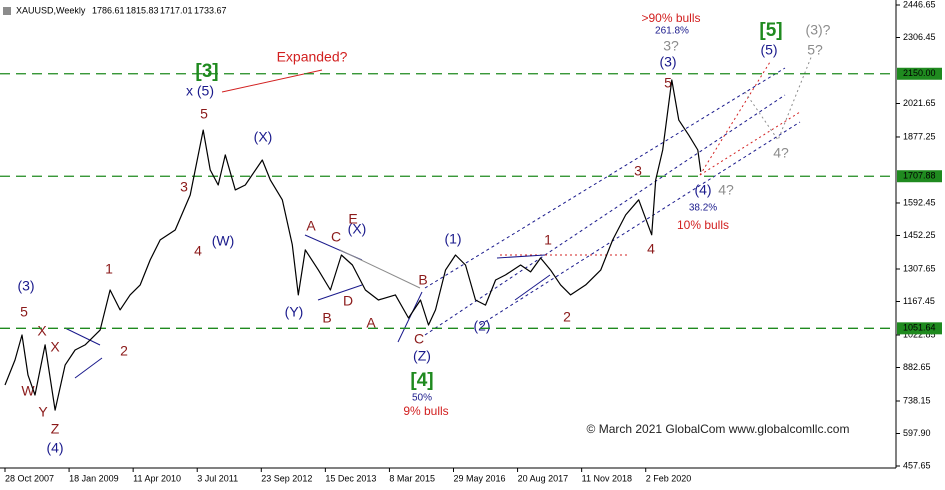 The height and width of the screenshot is (490, 945). Describe the element at coordinates (312, 57) in the screenshot. I see `note: Expanded?` at that location.